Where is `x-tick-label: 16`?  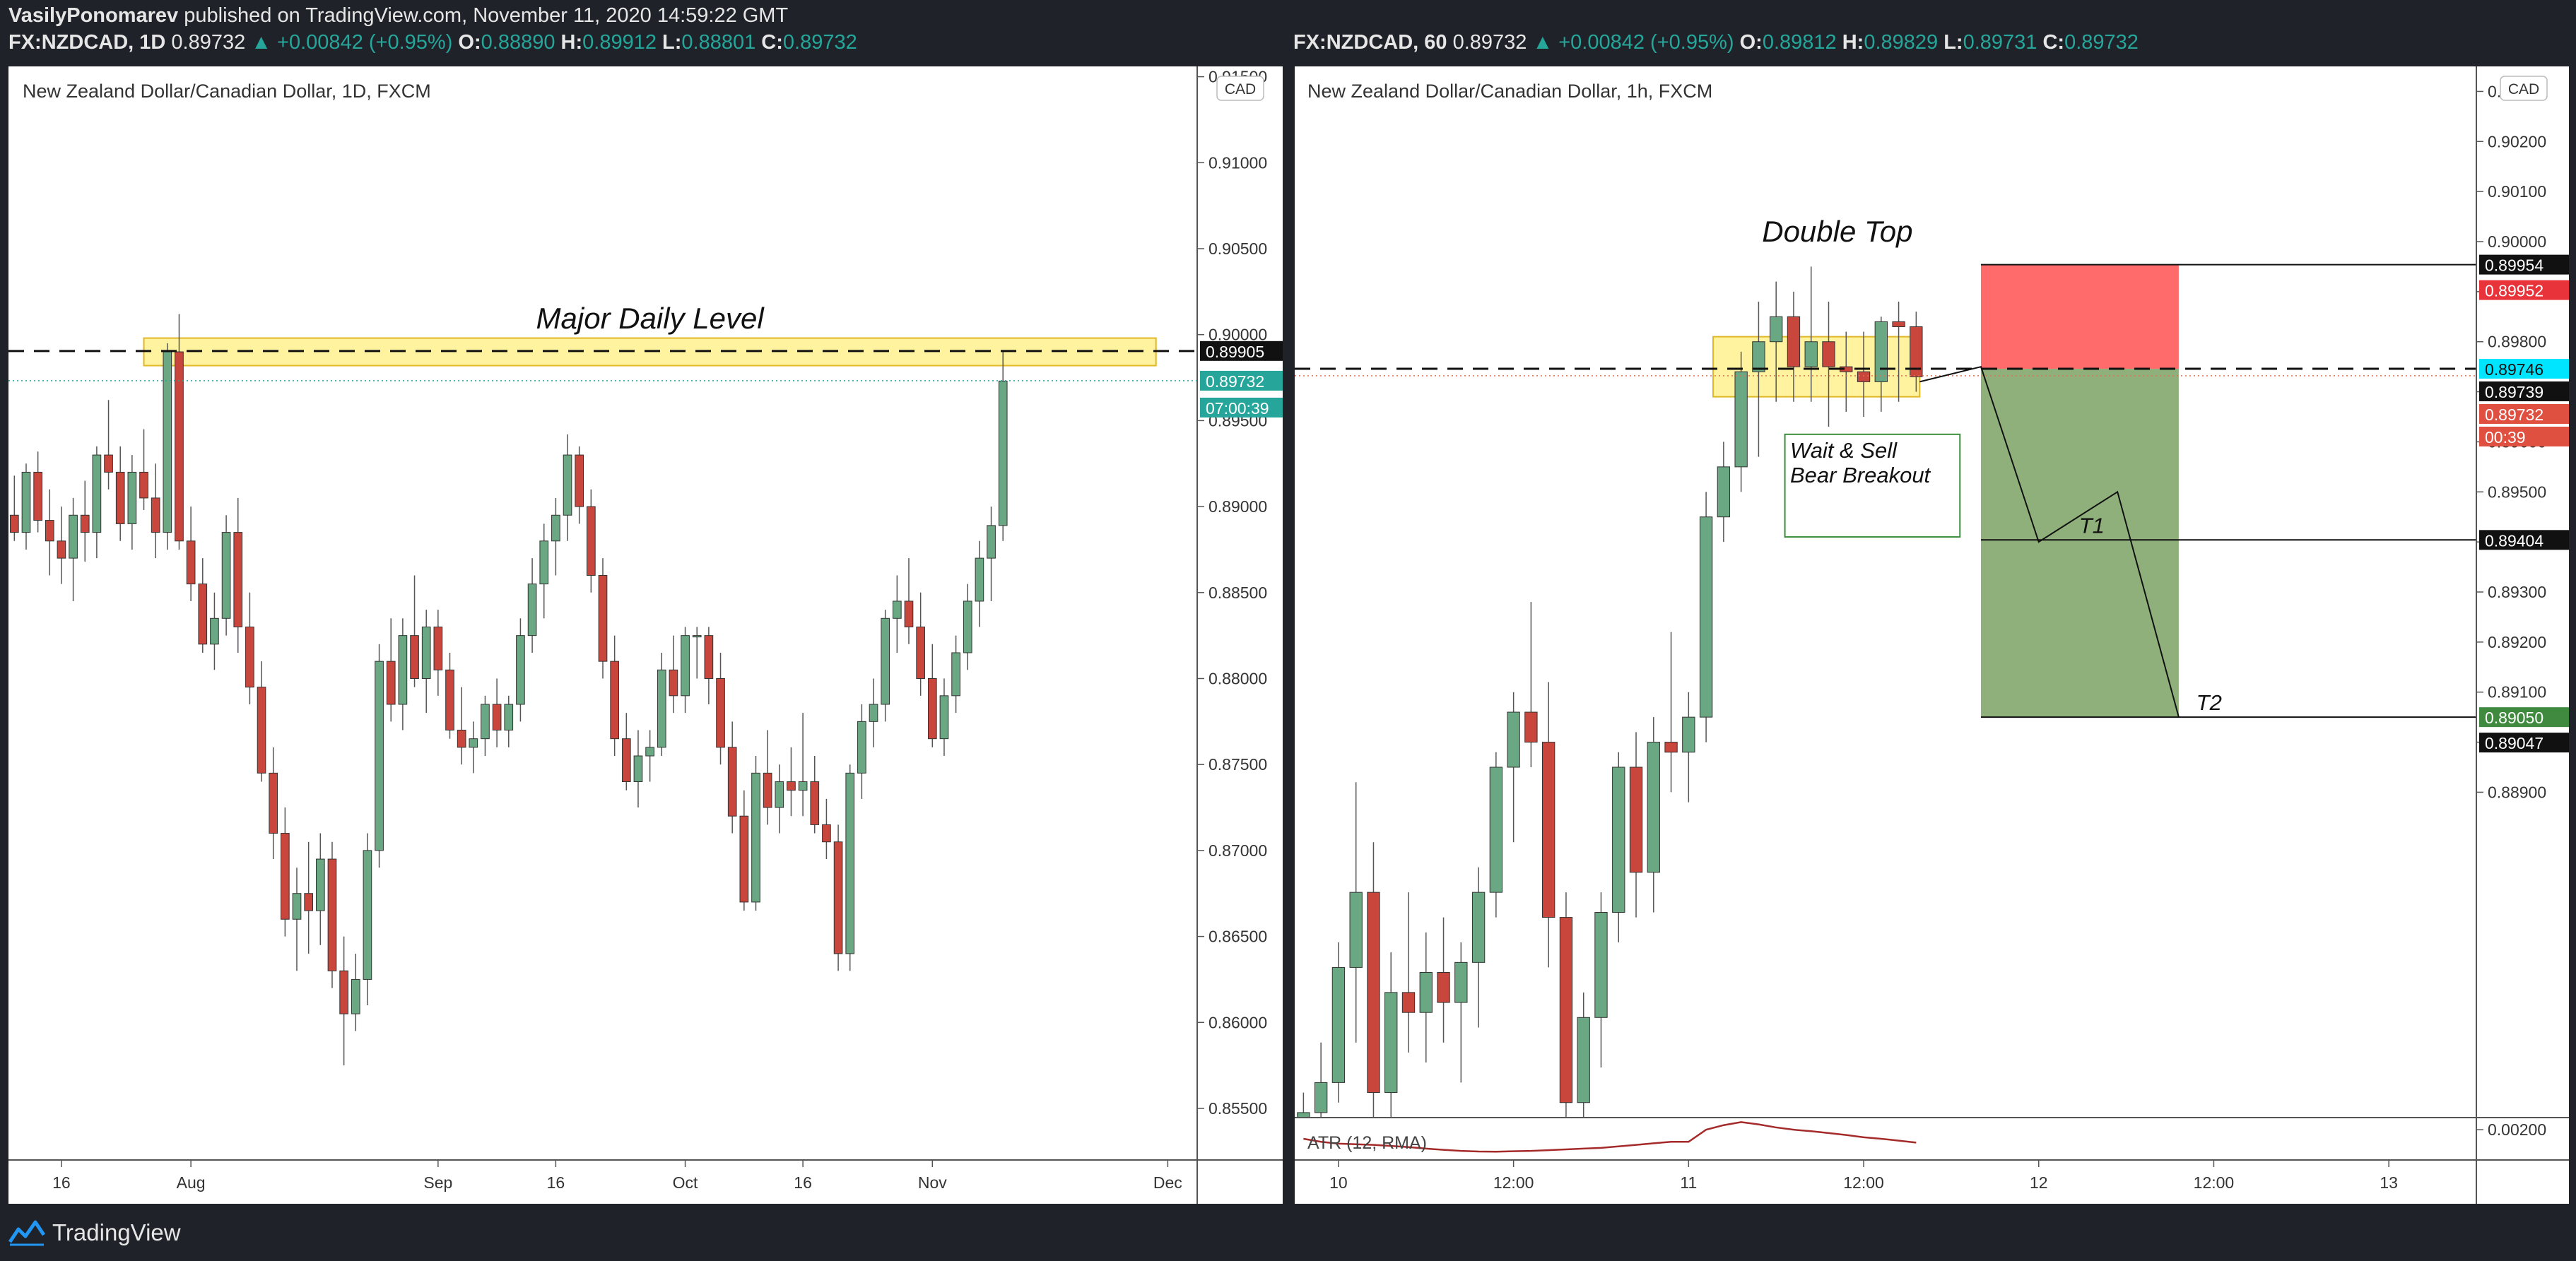
x-tick-label: 16 is located at coordinates (803, 1182).